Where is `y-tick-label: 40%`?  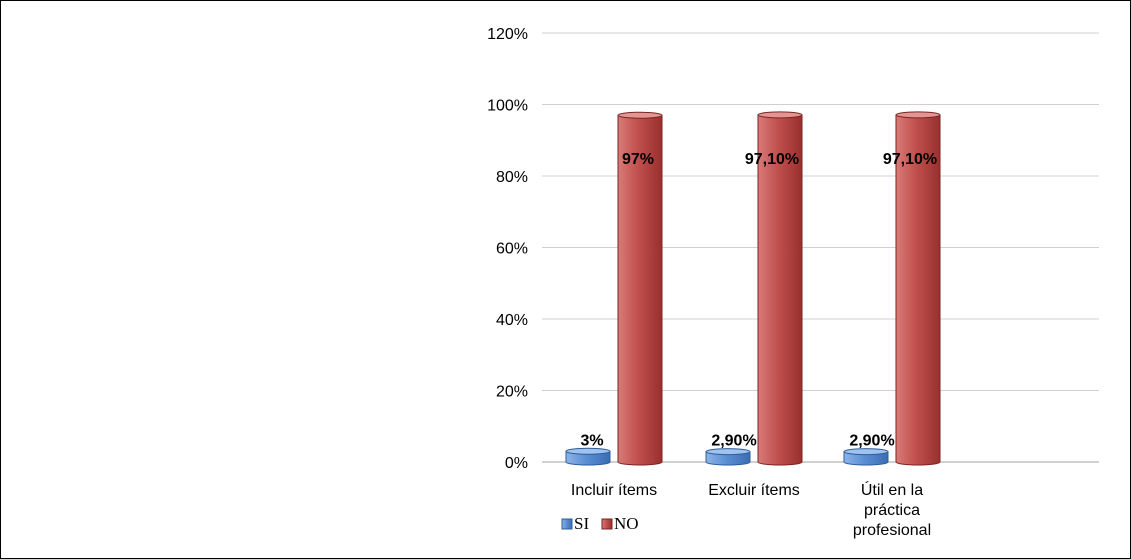
y-tick-label: 40% is located at coordinates (512, 320).